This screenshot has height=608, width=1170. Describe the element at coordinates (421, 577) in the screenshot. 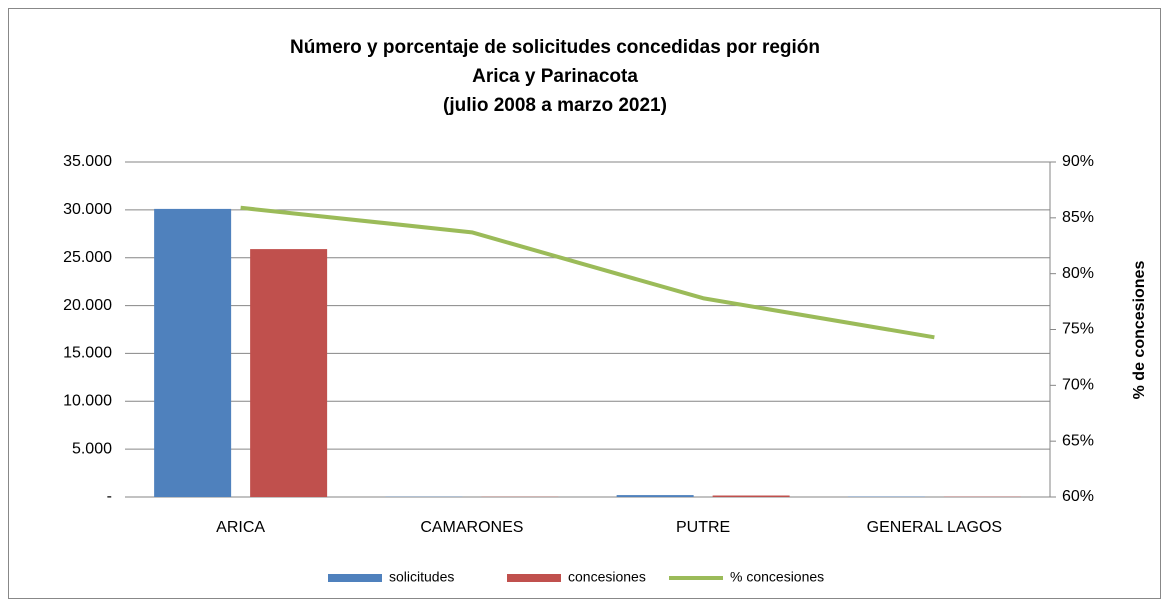

I see `legend-label: solicitudes` at that location.